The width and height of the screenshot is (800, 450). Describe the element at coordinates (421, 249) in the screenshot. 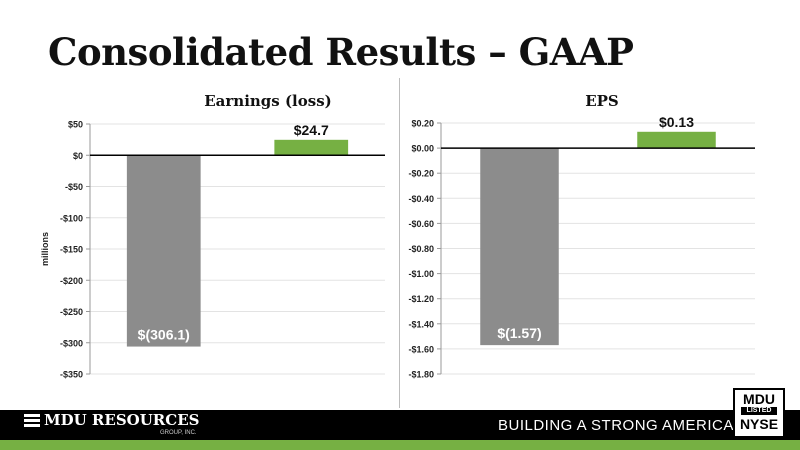

I see `chart-1-y-tick-label: -$0.80` at that location.